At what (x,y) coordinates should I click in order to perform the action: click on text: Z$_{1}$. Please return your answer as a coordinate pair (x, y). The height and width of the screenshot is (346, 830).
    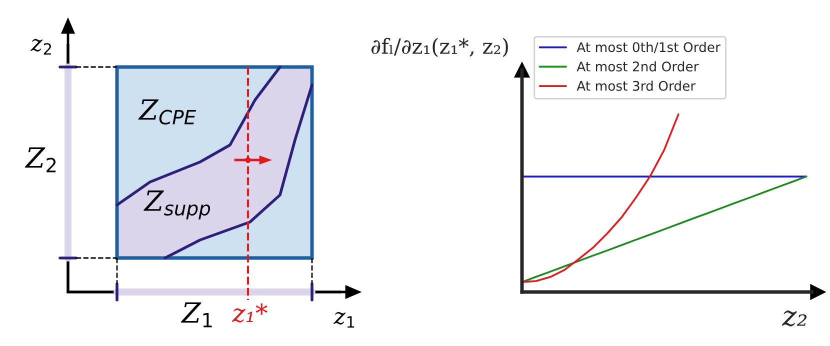
    Looking at the image, I should click on (196, 315).